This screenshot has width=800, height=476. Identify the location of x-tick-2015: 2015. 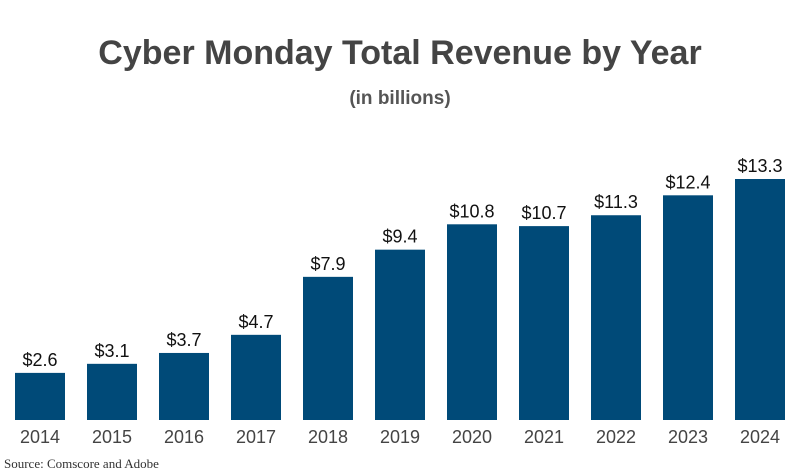
(112, 437).